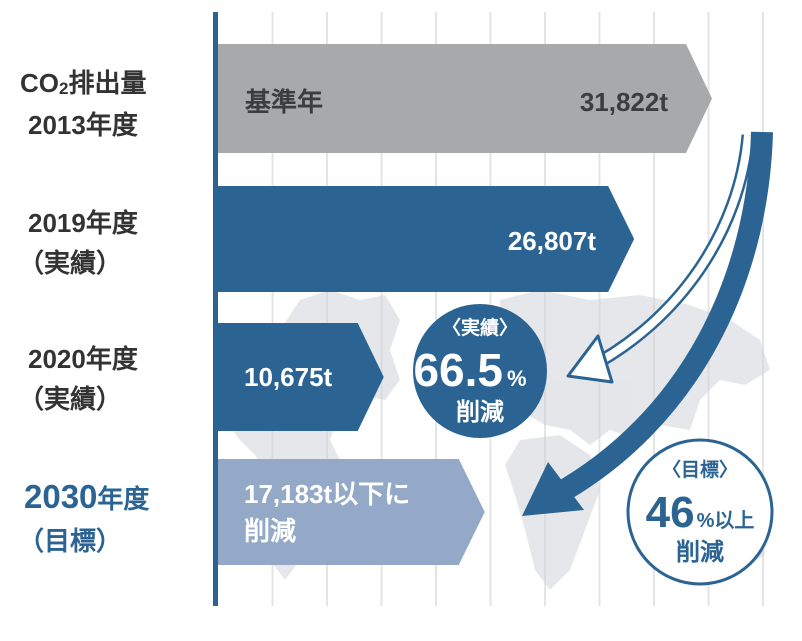 The image size is (802, 641). I want to click on target-reduction-badge, so click(700, 512).